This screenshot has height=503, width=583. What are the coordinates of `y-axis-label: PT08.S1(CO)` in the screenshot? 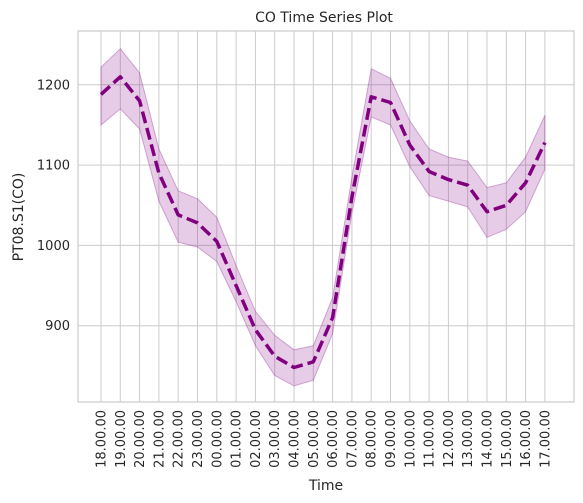 It's located at (19, 217).